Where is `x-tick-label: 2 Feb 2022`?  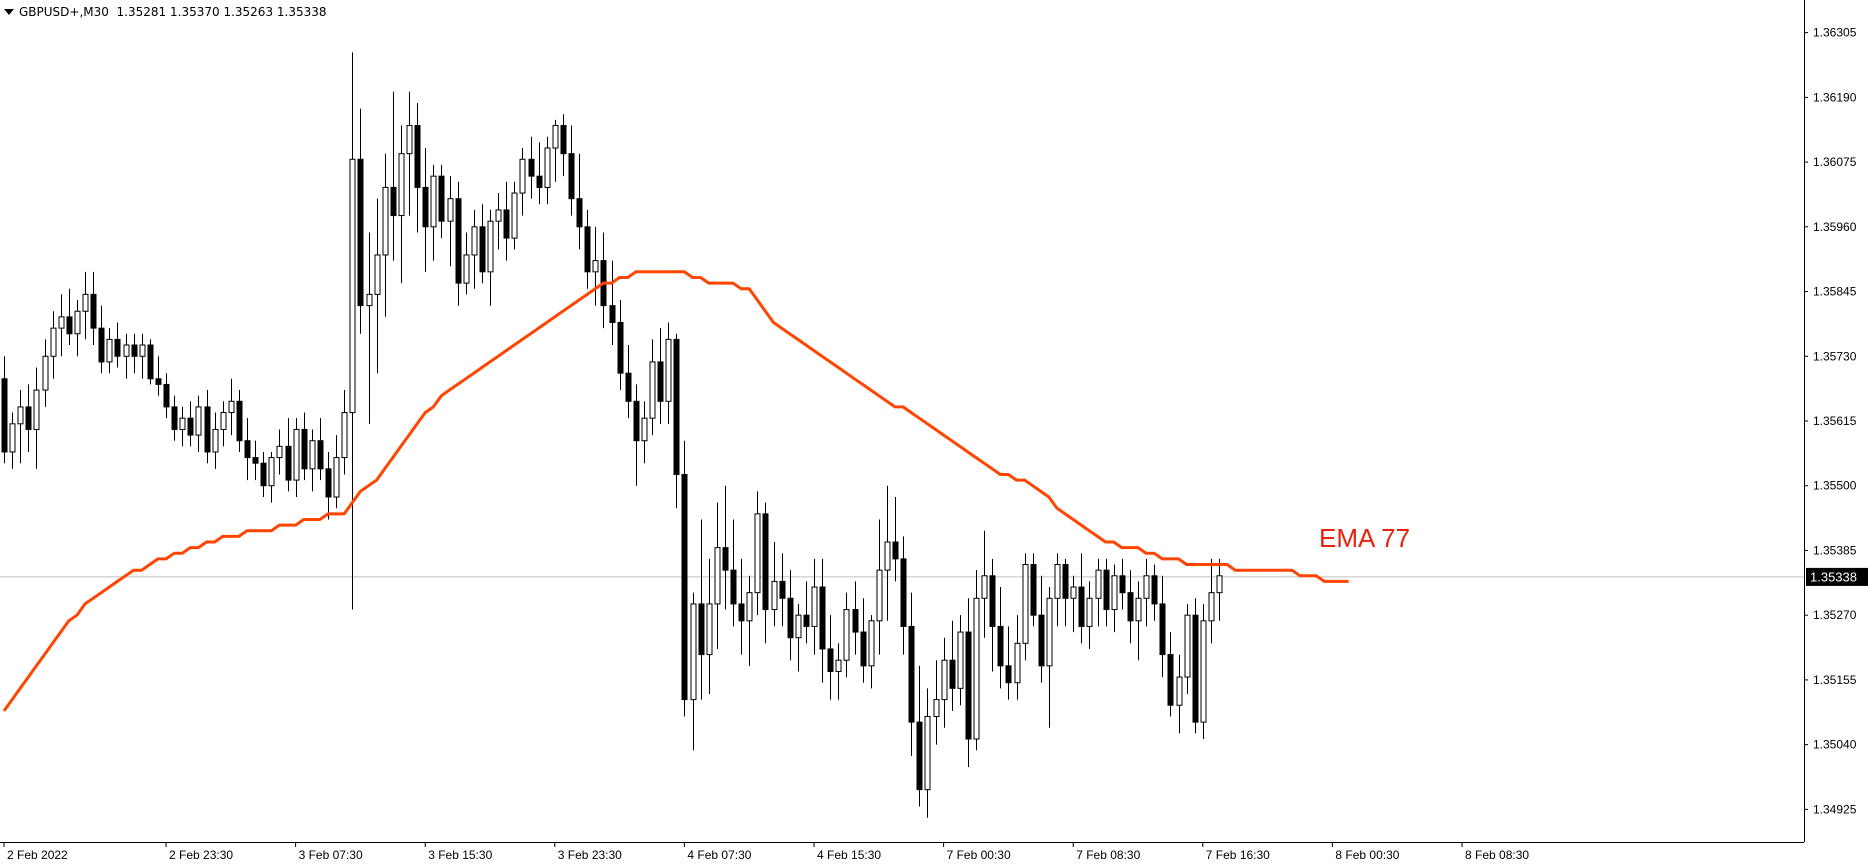
x-tick-label: 2 Feb 2022 is located at coordinates (37, 855).